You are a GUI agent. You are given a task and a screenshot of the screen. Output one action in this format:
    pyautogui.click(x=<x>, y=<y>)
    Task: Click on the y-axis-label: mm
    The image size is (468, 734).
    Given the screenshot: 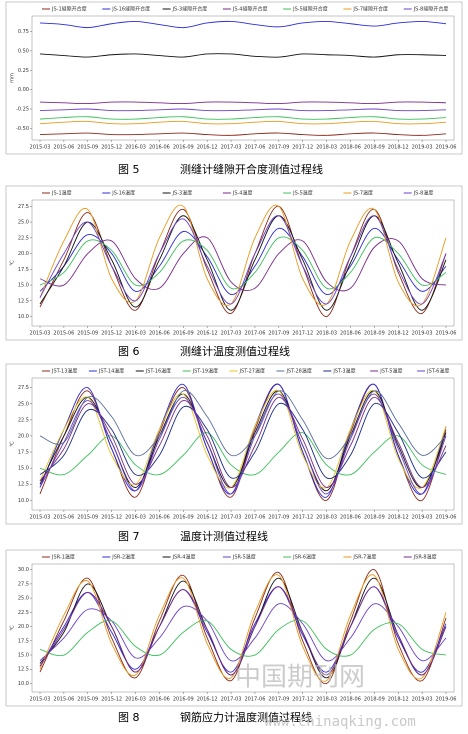 What is the action you would take?
    pyautogui.click(x=13, y=78)
    